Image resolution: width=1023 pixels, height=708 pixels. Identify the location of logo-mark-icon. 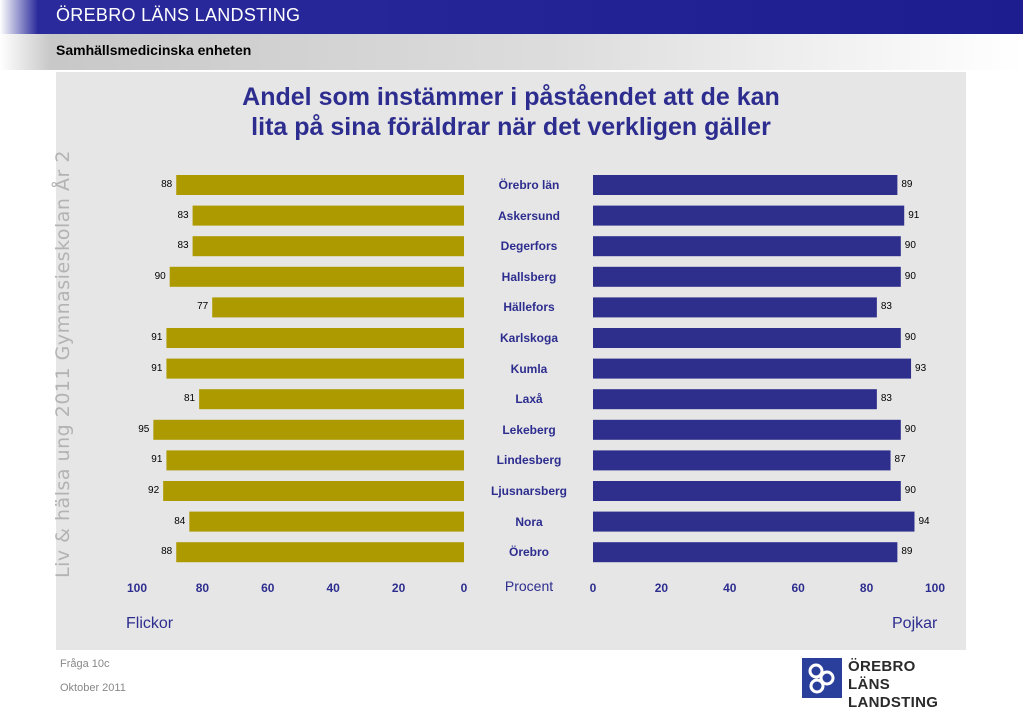
(822, 678).